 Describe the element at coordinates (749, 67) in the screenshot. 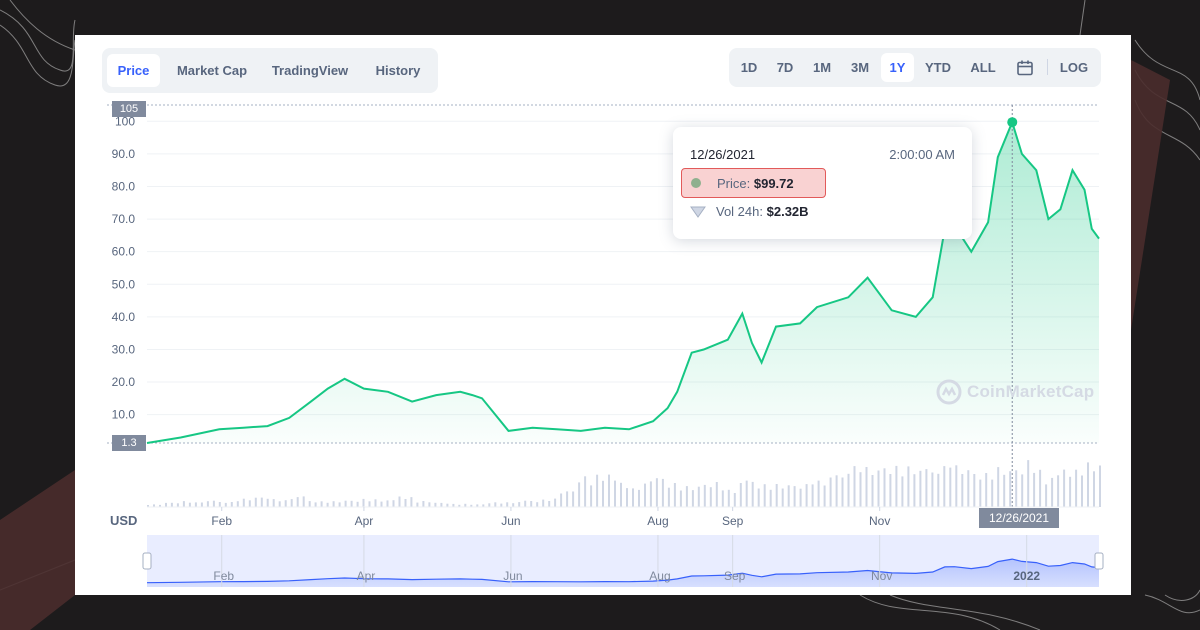

I see `range-1d-button: 1D` at that location.